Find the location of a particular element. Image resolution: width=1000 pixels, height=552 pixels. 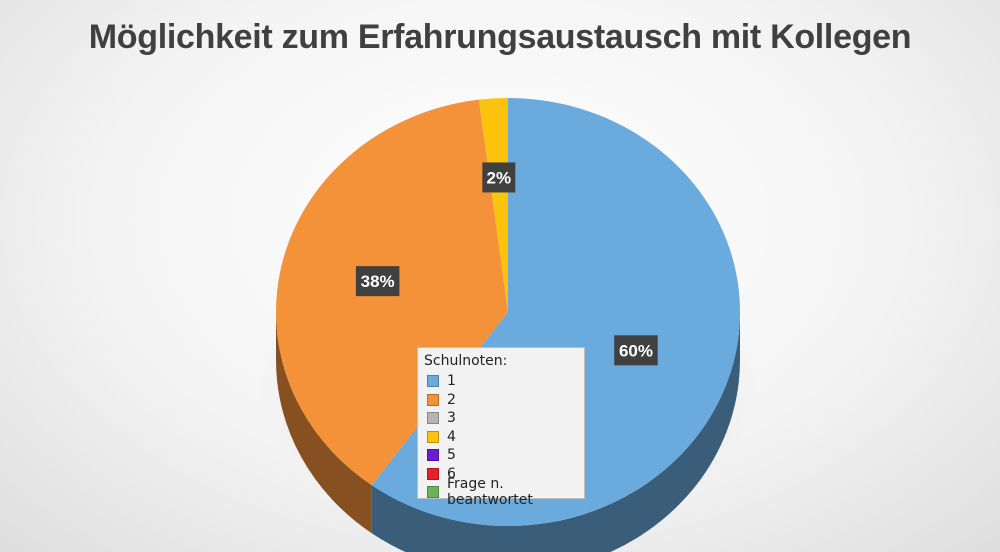

legend-items: 1 2 3 4 5 6 Frage n. beantwortet is located at coordinates (501, 440).